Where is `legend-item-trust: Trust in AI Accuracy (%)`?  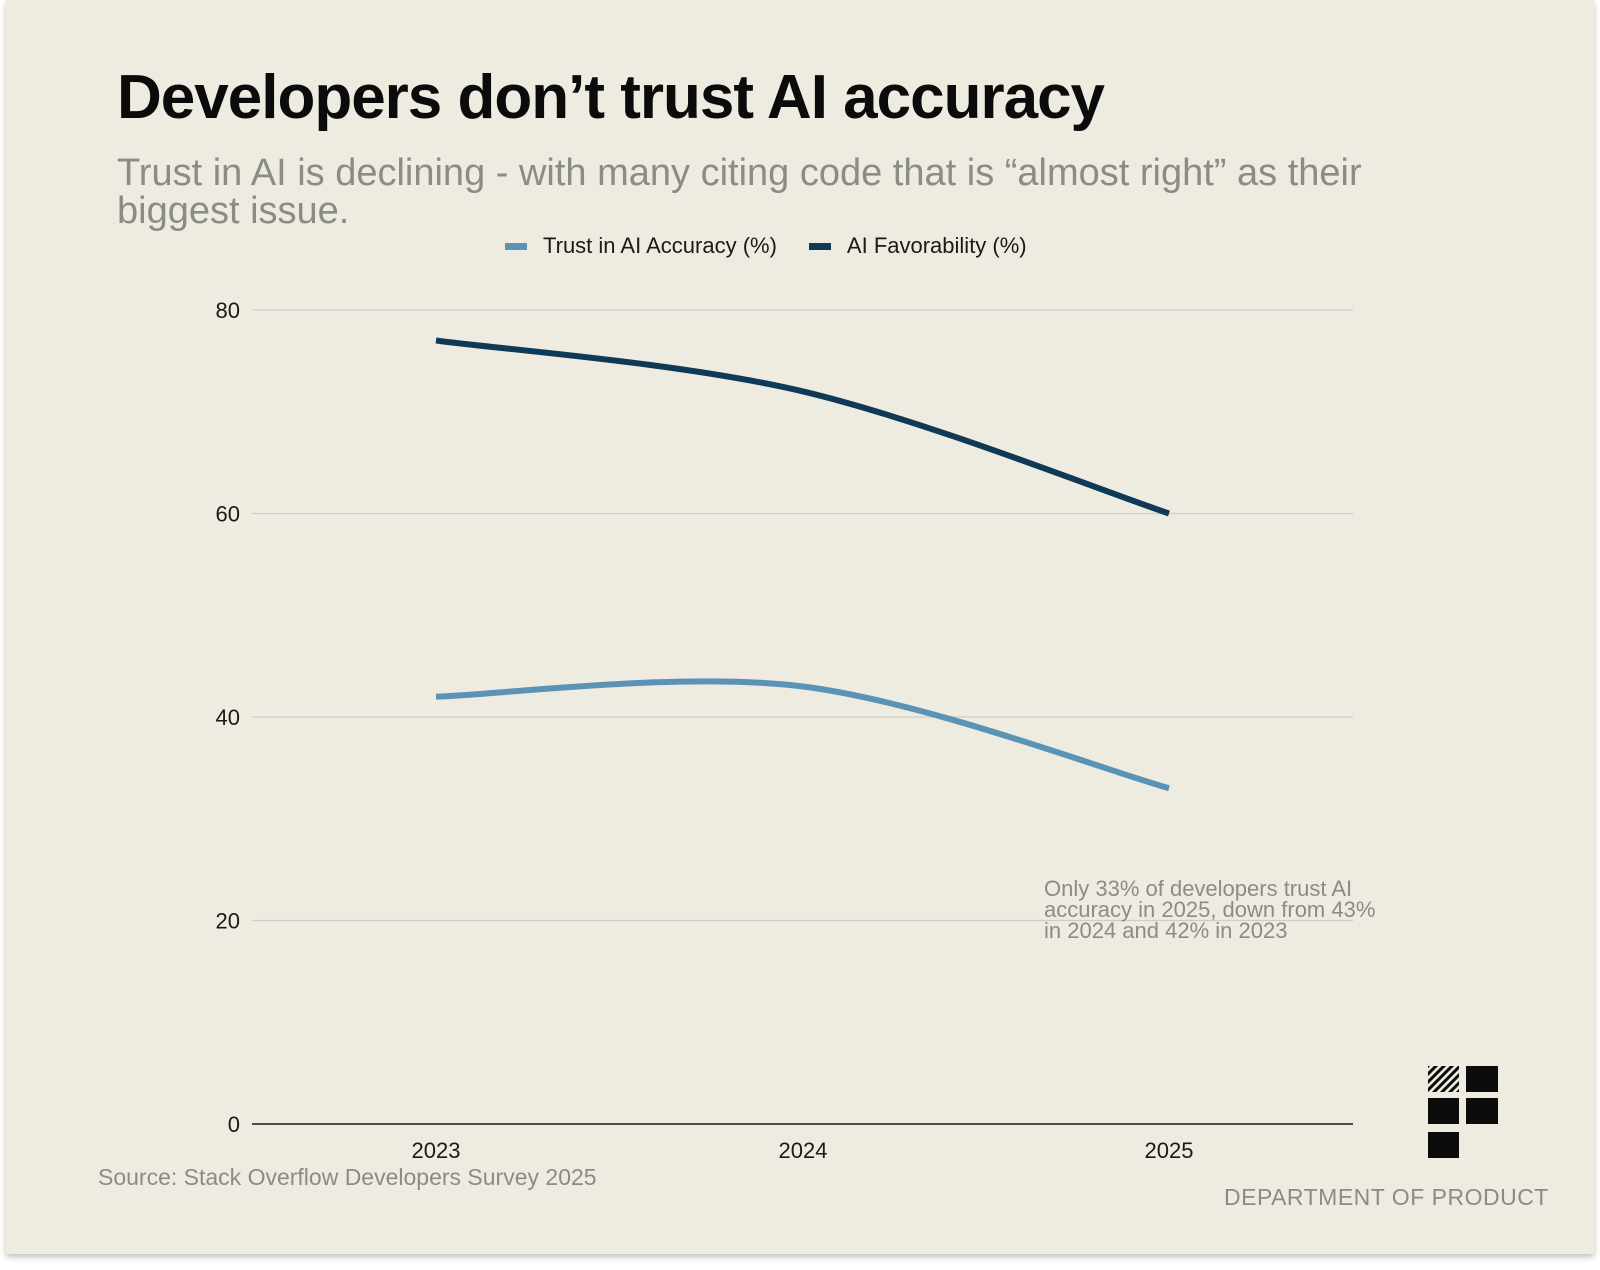 legend-item-trust: Trust in AI Accuracy (%) is located at coordinates (641, 246).